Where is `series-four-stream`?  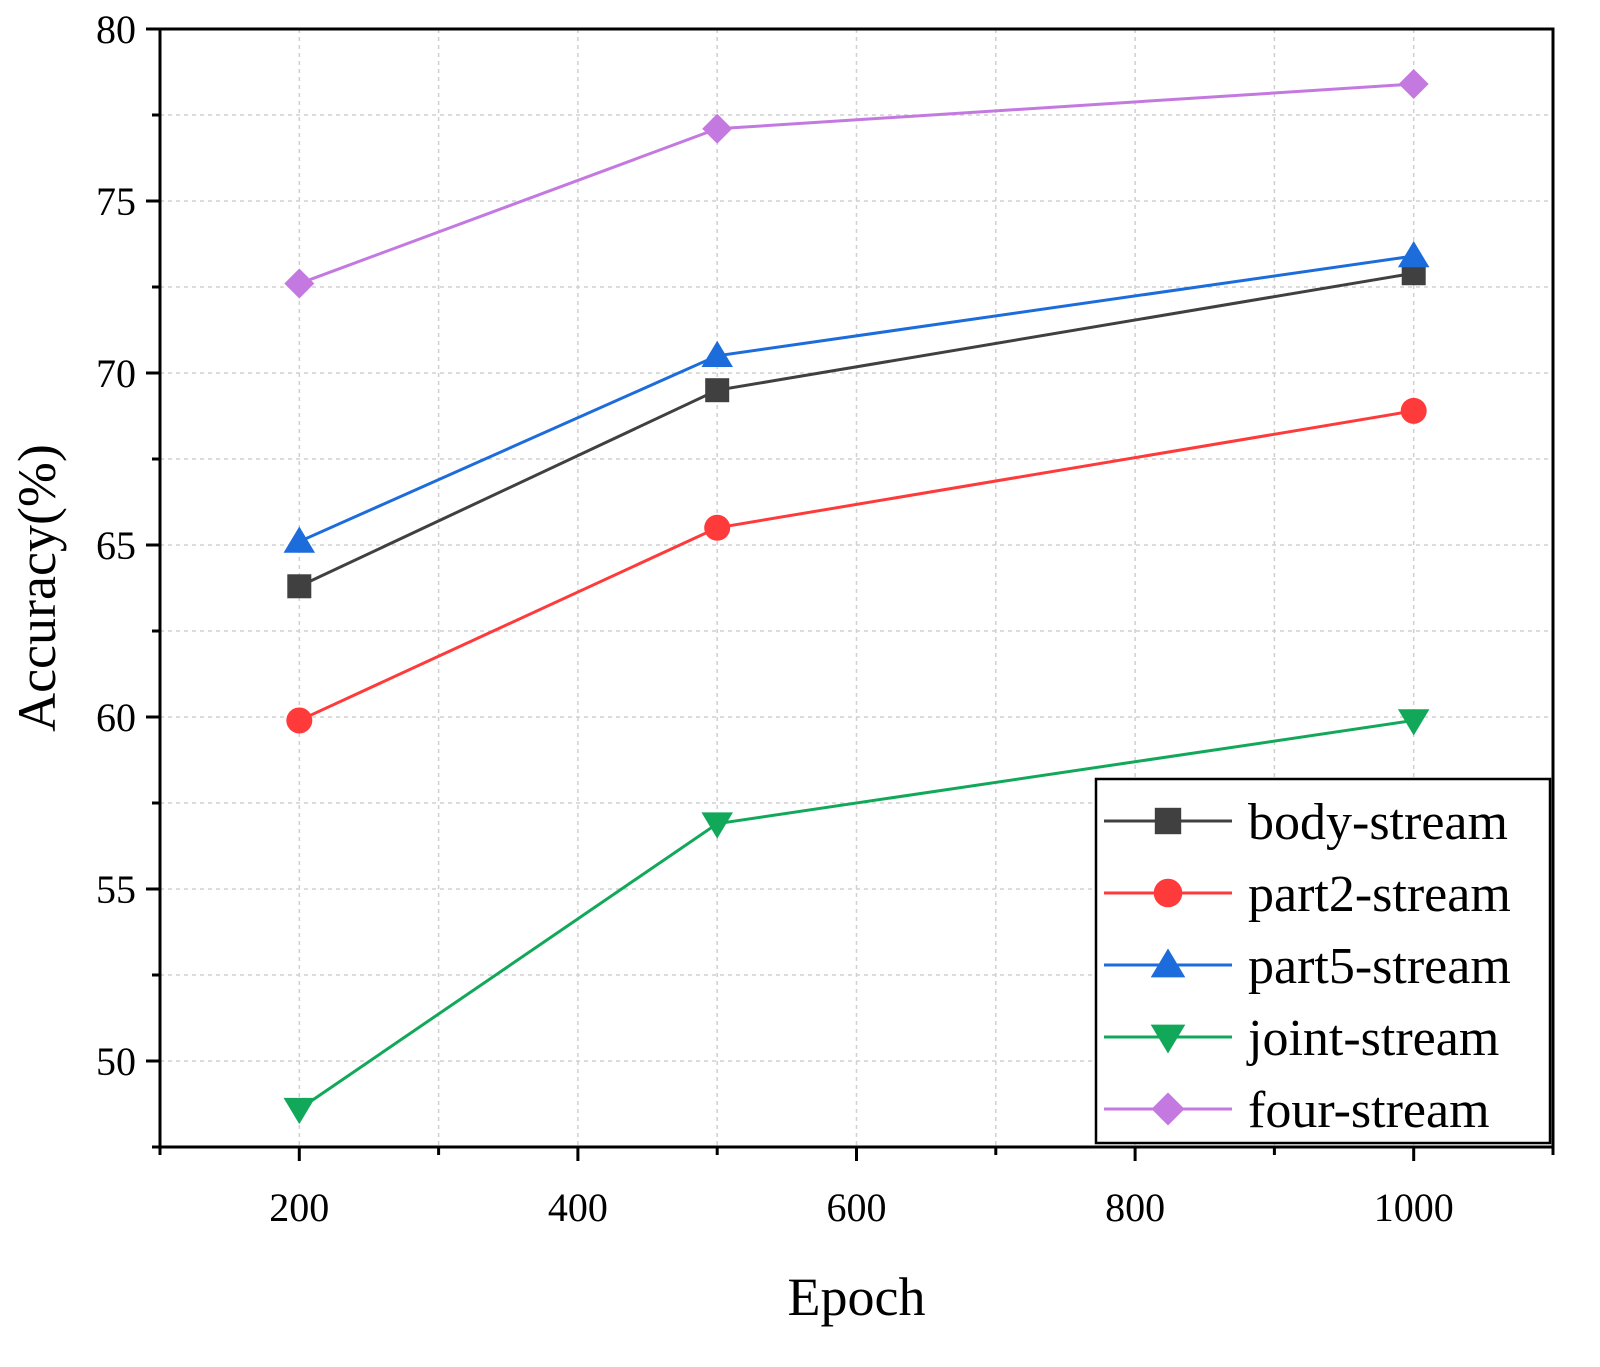
series-four-stream is located at coordinates (856, 184).